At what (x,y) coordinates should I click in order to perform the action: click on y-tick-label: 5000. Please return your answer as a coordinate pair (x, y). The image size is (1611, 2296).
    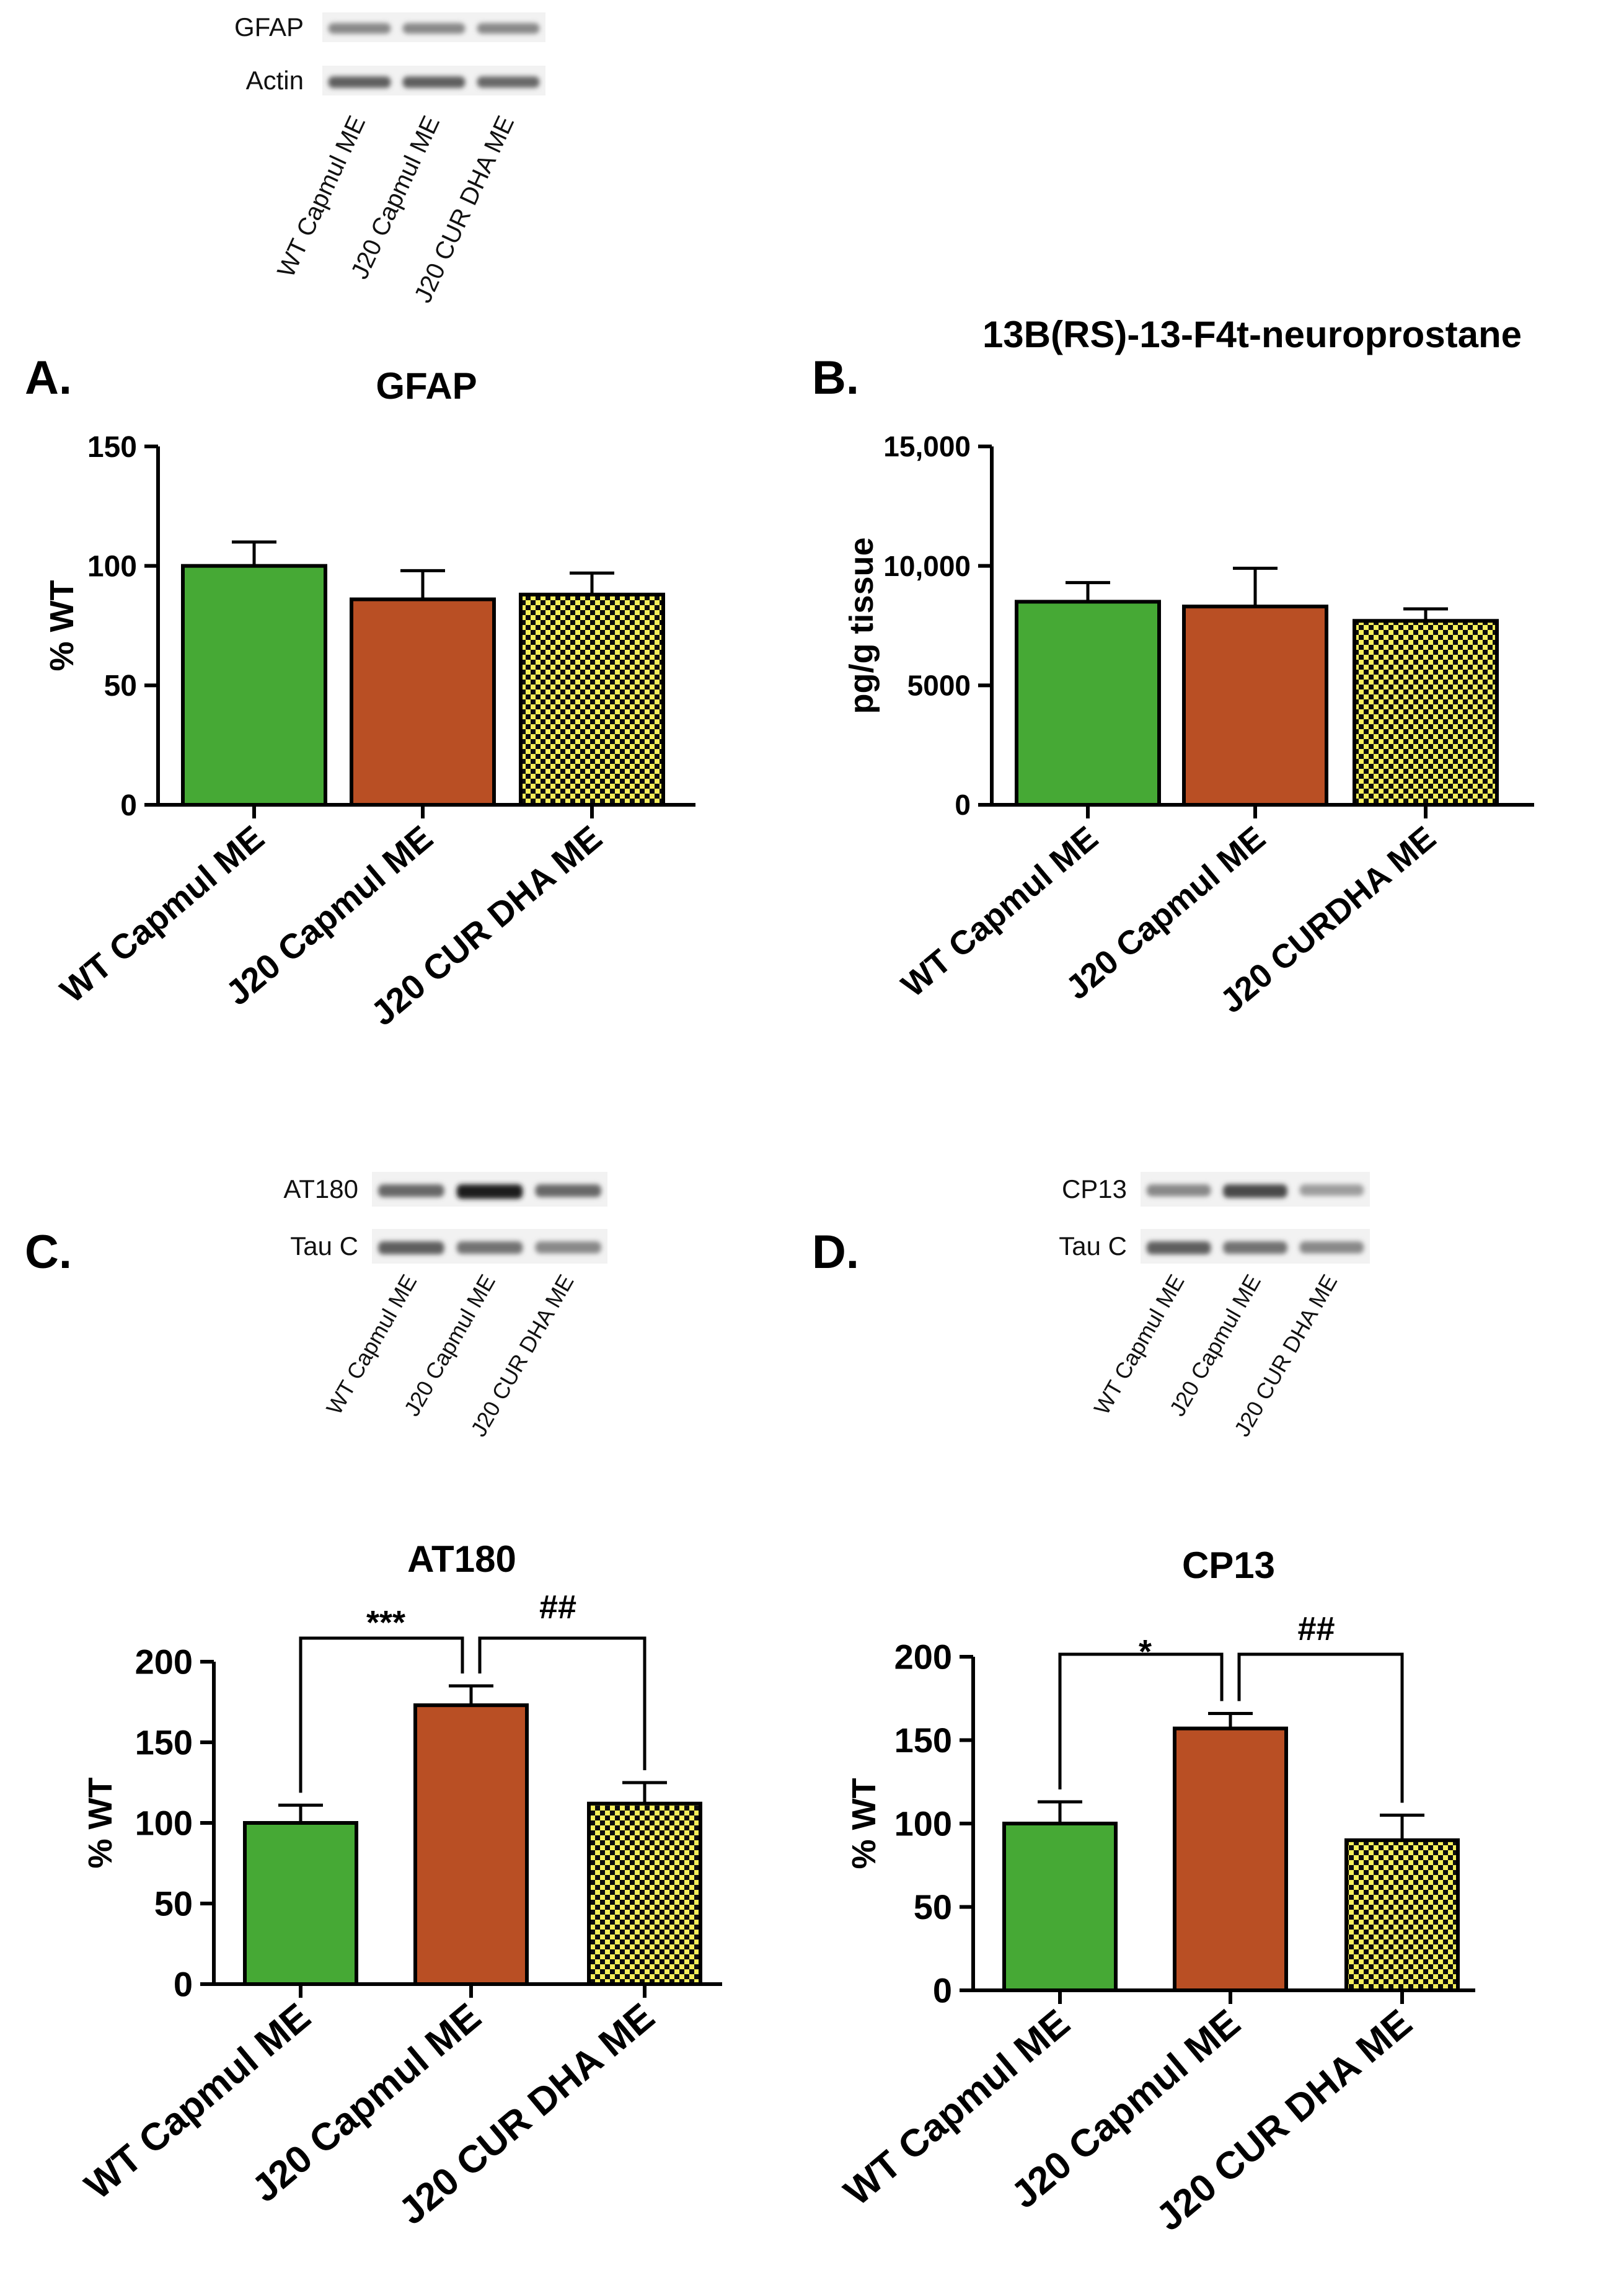
    Looking at the image, I should click on (939, 685).